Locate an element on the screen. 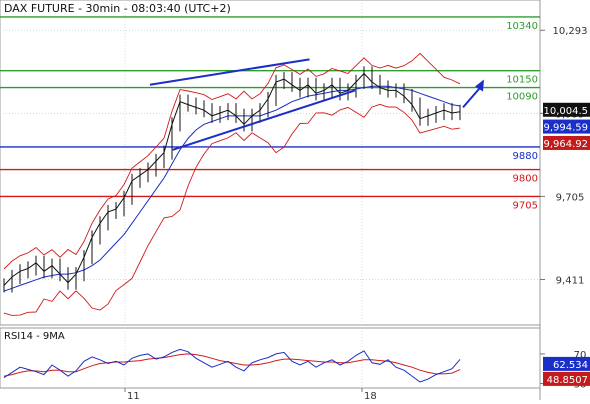 The height and width of the screenshot is (404, 590). level-label-9705: 9705 is located at coordinates (525, 205).